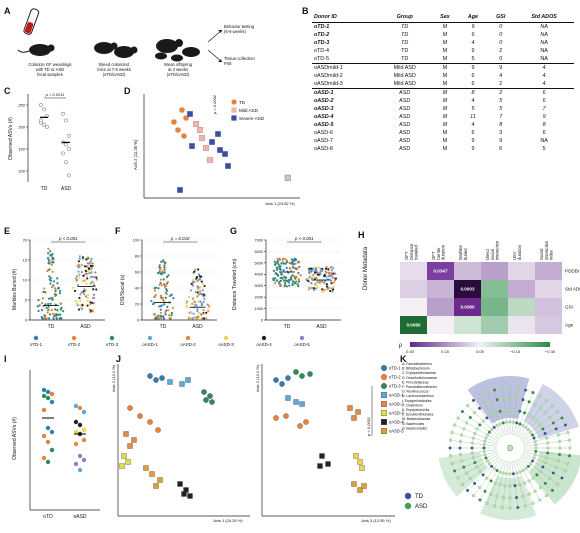 The width and height of the screenshot is (580, 533). What do you see at coordinates (404, 76) in the screenshot?
I see `table-cell: Mild ASD` at bounding box center [404, 76].